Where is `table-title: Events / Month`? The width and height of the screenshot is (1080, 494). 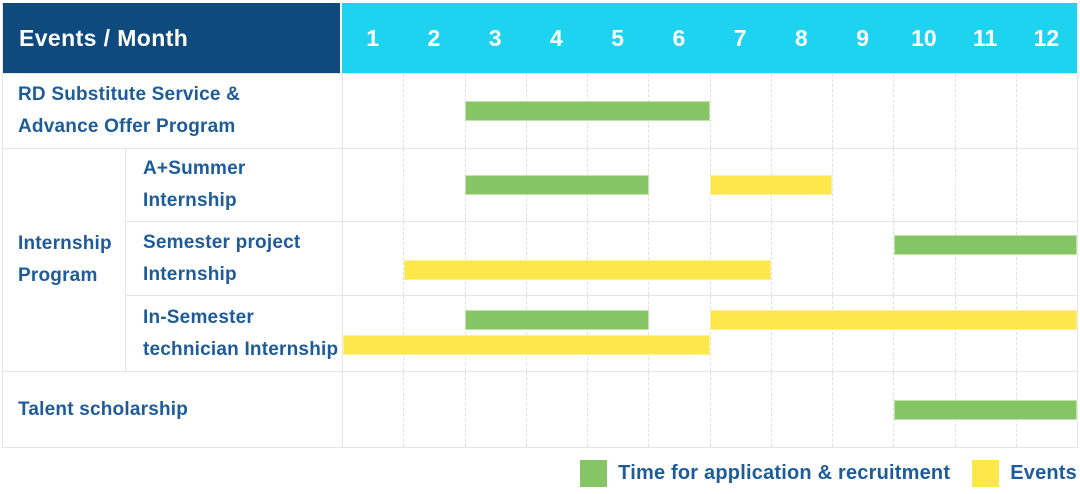 table-title: Events / Month is located at coordinates (172, 38).